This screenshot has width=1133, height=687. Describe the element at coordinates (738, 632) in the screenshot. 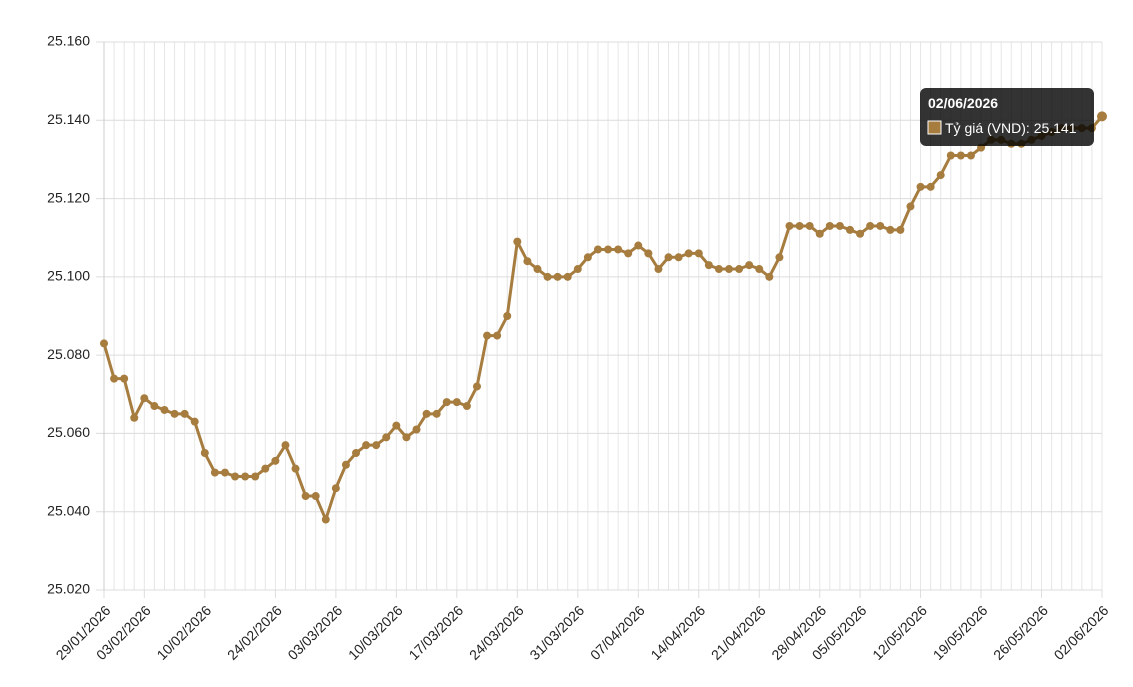

I see `x-tick-label: 21/04/2026` at that location.